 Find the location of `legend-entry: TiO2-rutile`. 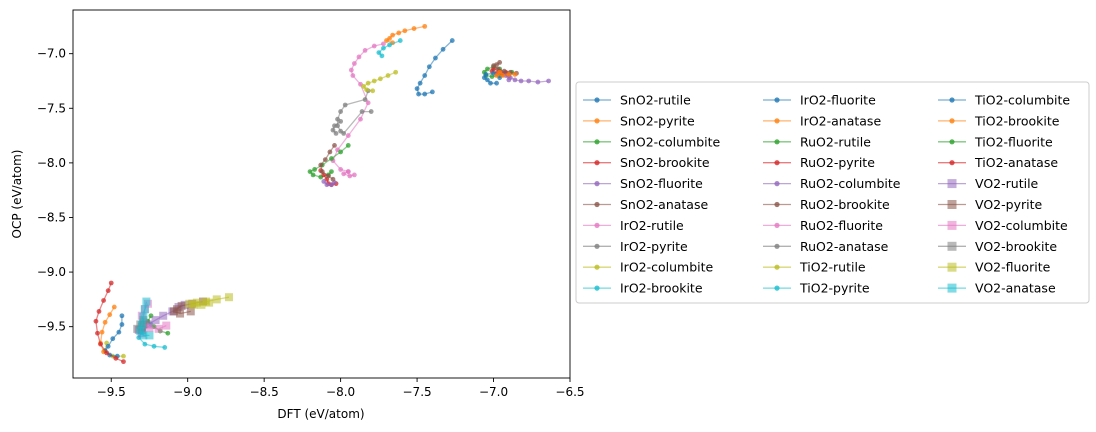

legend-entry: TiO2-rutile is located at coordinates (814, 267).